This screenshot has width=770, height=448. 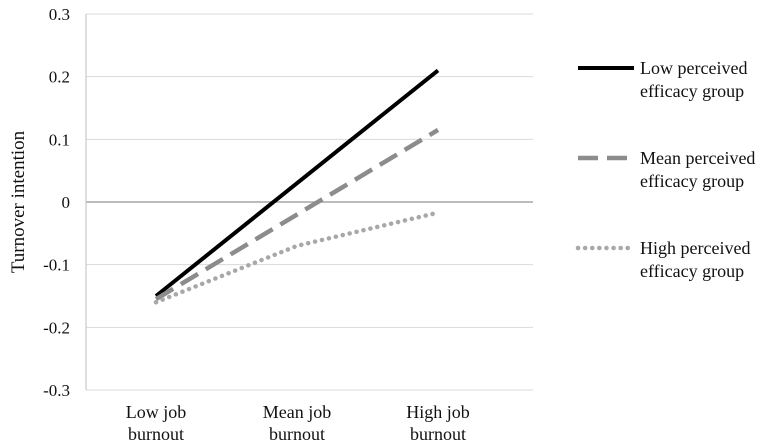 What do you see at coordinates (18, 201) in the screenshot?
I see `y-axis-title: Turnover intention` at bounding box center [18, 201].